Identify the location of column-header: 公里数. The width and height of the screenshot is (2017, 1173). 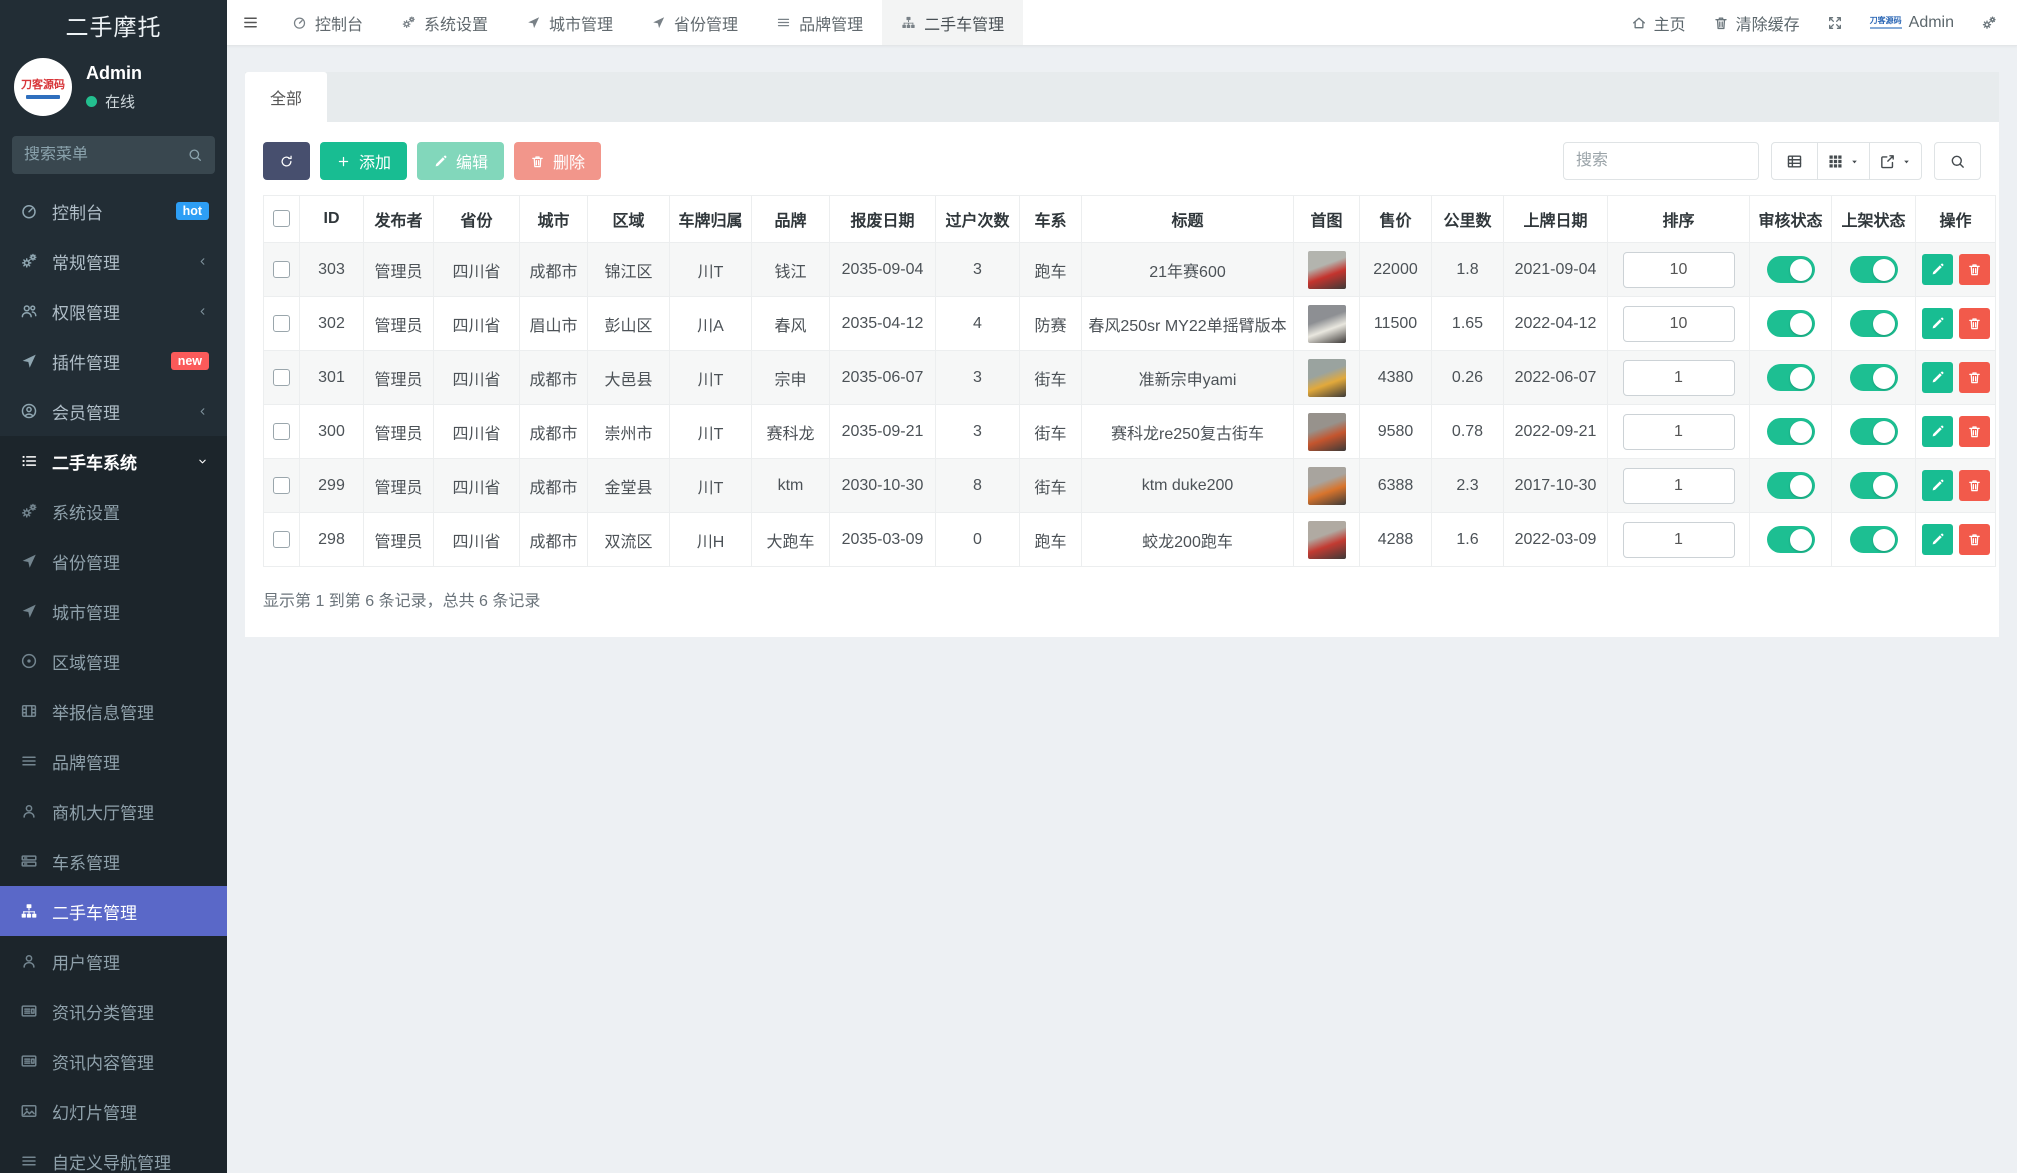
(1467, 219).